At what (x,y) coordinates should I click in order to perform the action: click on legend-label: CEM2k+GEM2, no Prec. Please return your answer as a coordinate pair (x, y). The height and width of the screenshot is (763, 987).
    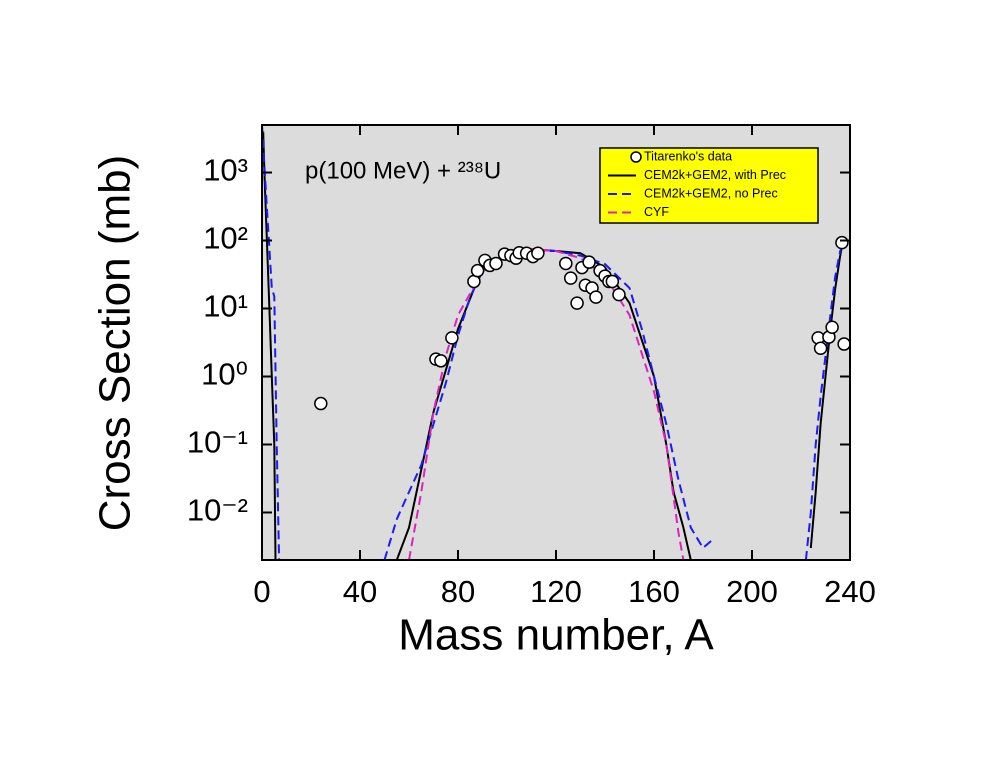
    Looking at the image, I should click on (711, 193).